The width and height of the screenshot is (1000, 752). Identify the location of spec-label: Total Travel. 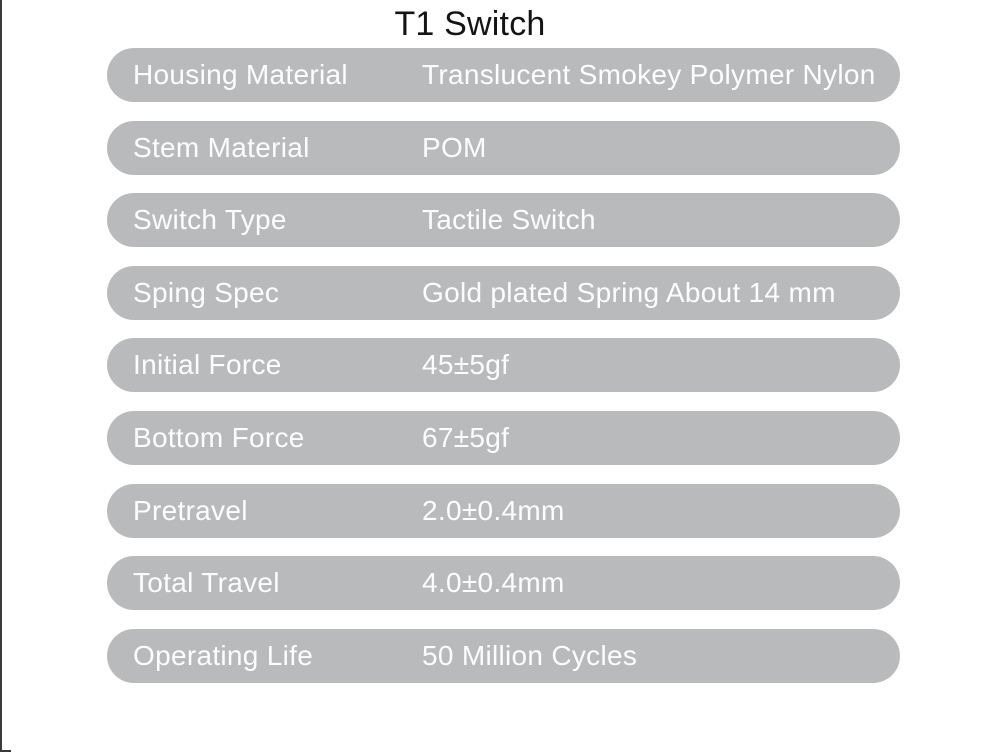
(206, 583).